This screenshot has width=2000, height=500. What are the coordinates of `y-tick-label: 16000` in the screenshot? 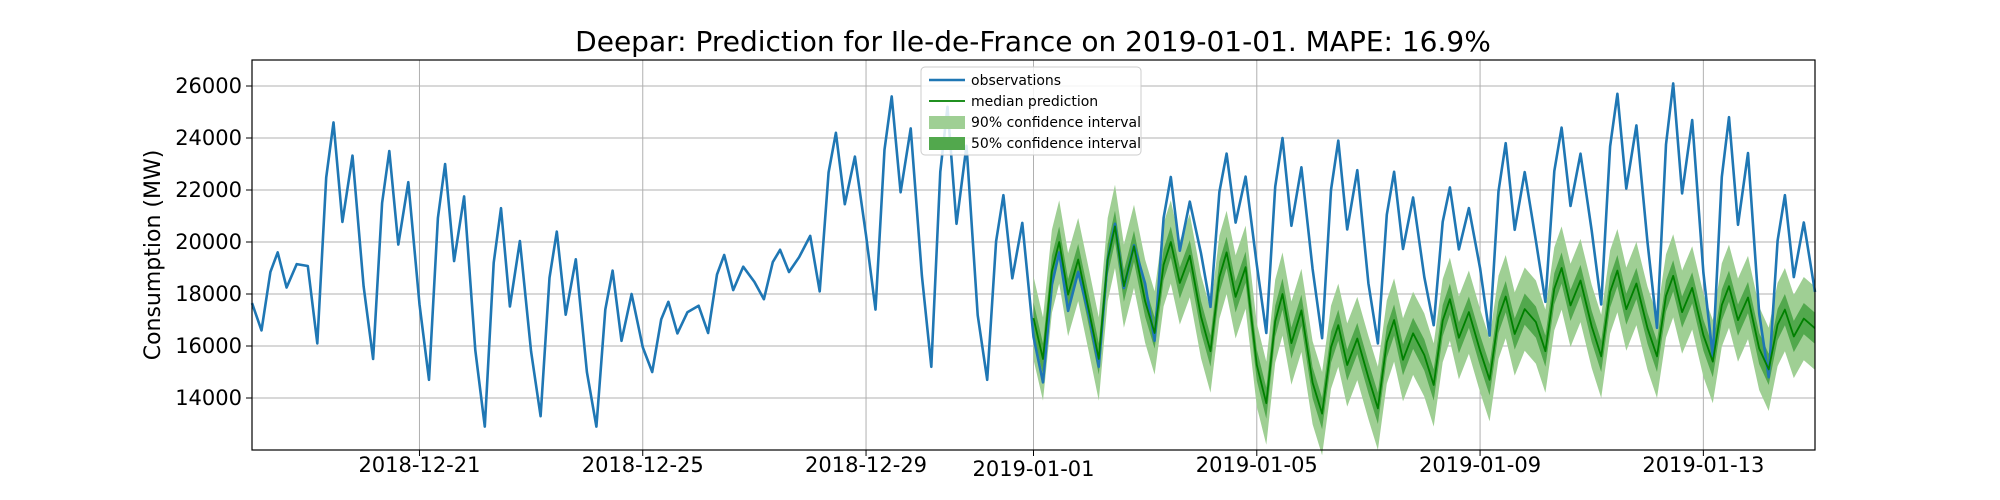 It's located at (208, 346).